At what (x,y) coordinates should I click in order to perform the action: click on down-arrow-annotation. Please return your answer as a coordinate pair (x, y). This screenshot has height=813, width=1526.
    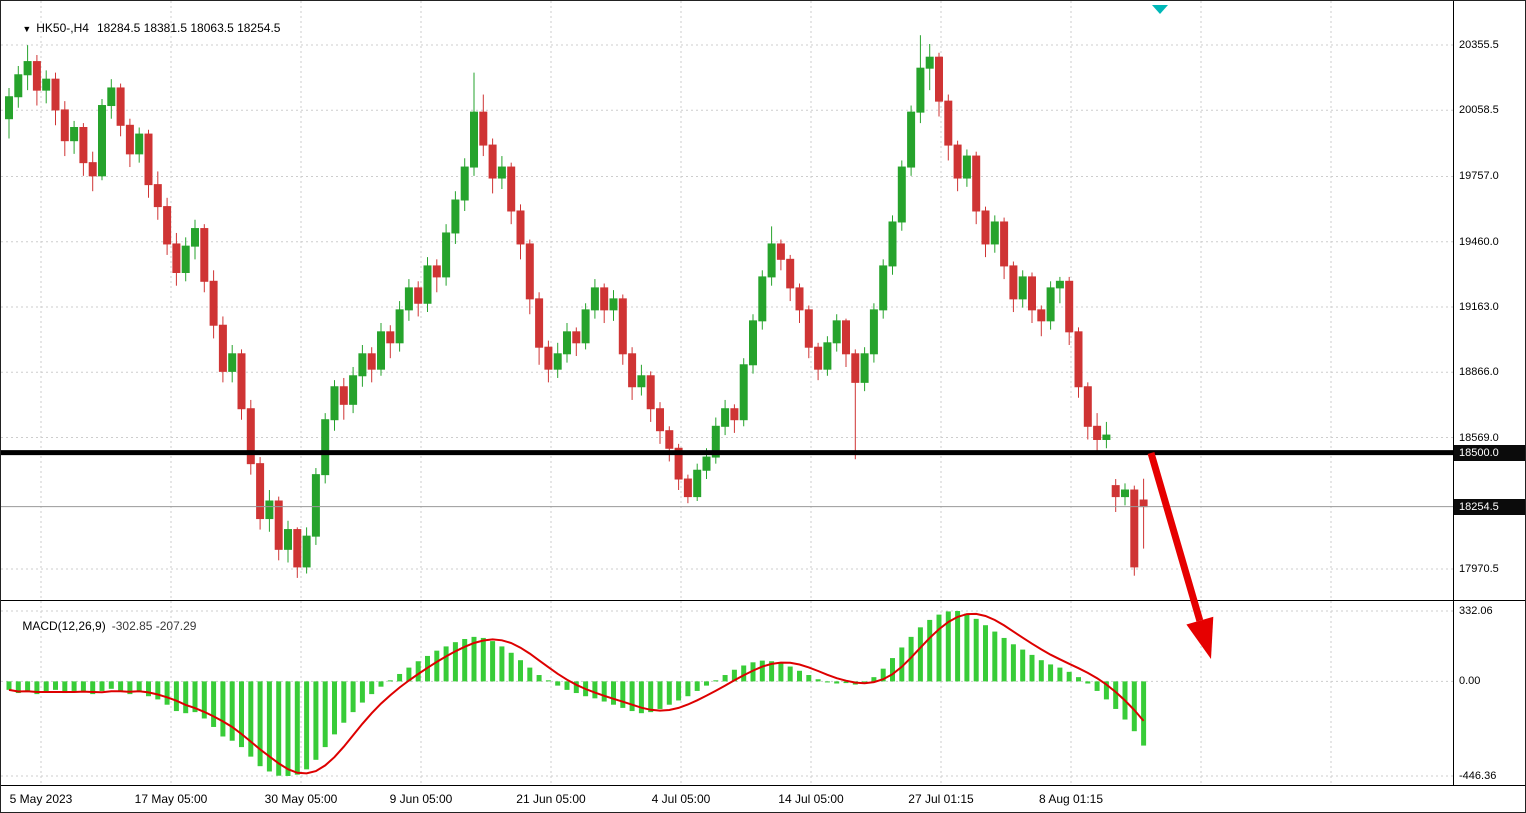
    Looking at the image, I should click on (1175, 537).